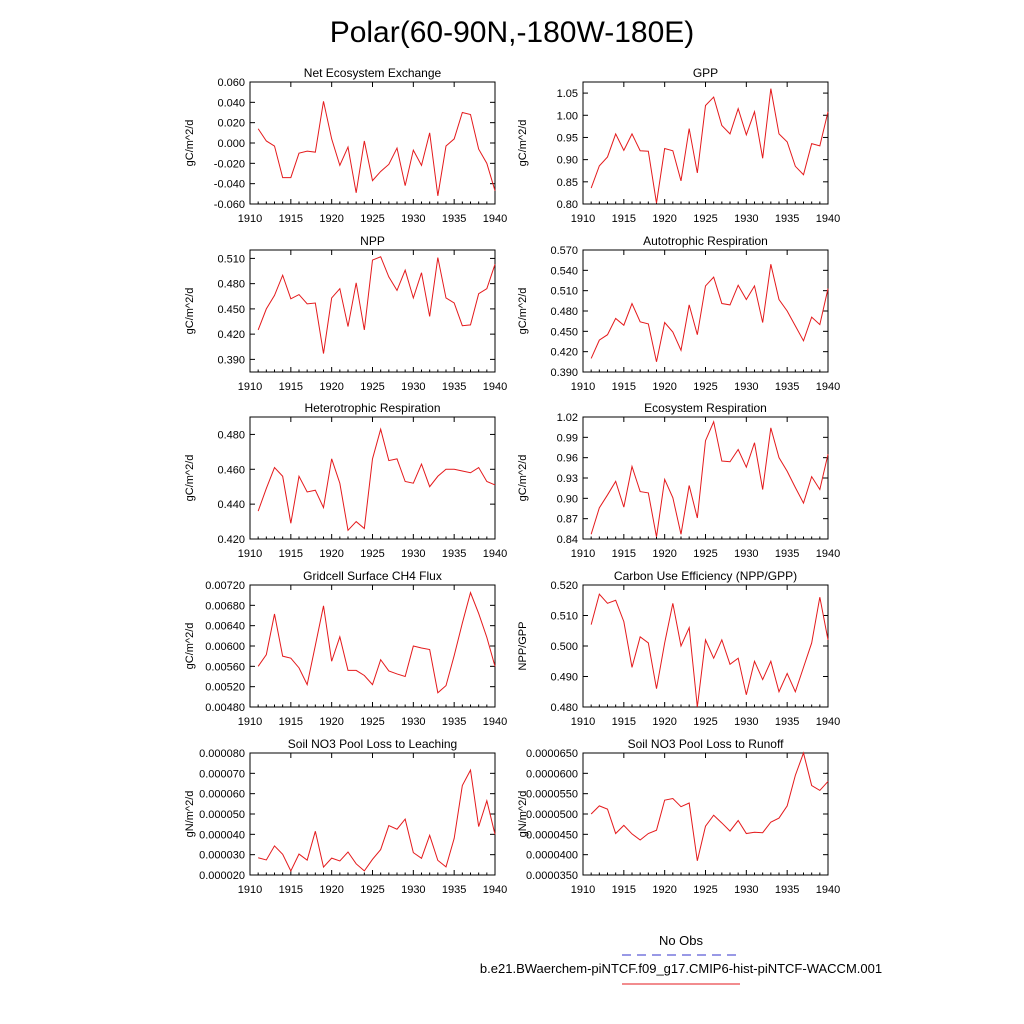  I want to click on panel-title: Soil NO3 Pool Loss to Runoff, so click(706, 744).